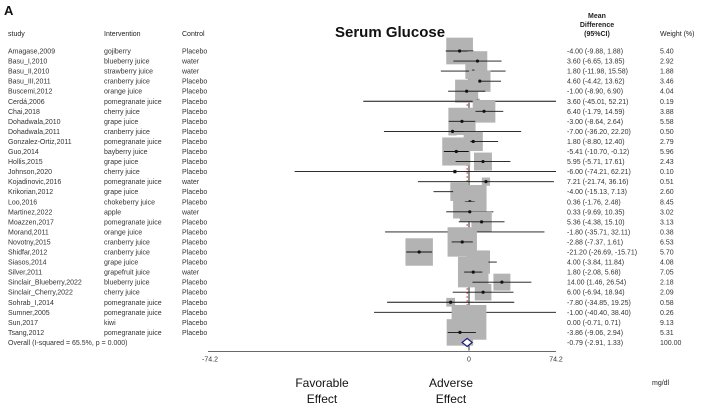 The image size is (702, 414). Describe the element at coordinates (667, 313) in the screenshot. I see `study-weight: 0.26` at that location.